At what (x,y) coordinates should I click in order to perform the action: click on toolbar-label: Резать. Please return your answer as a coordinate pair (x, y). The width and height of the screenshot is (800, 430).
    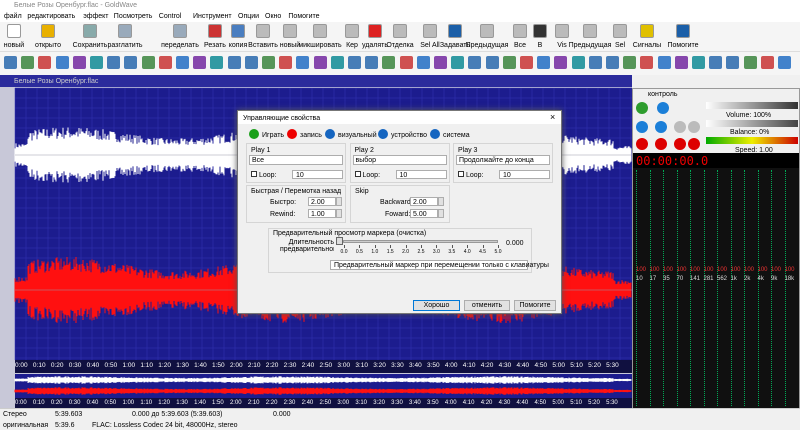
    Looking at the image, I should click on (215, 45).